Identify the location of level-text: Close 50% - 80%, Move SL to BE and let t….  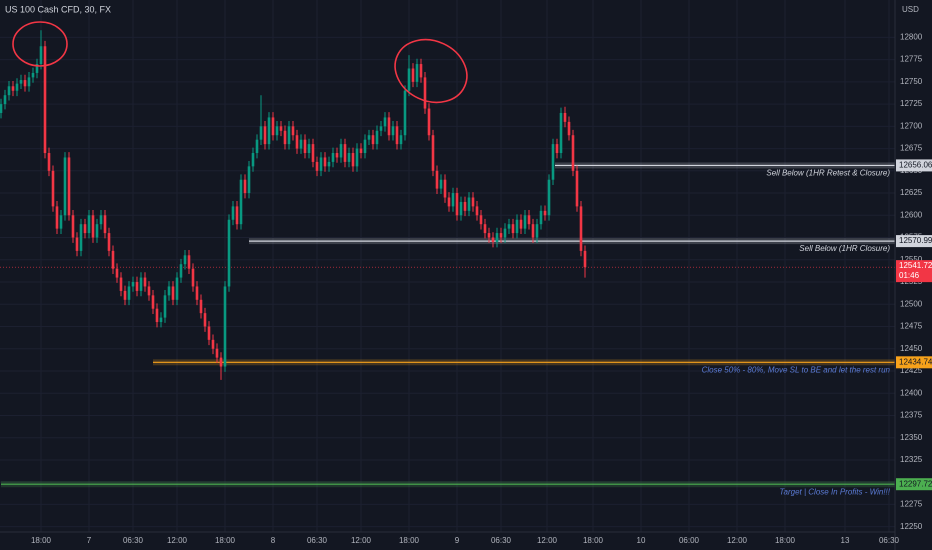
(796, 369).